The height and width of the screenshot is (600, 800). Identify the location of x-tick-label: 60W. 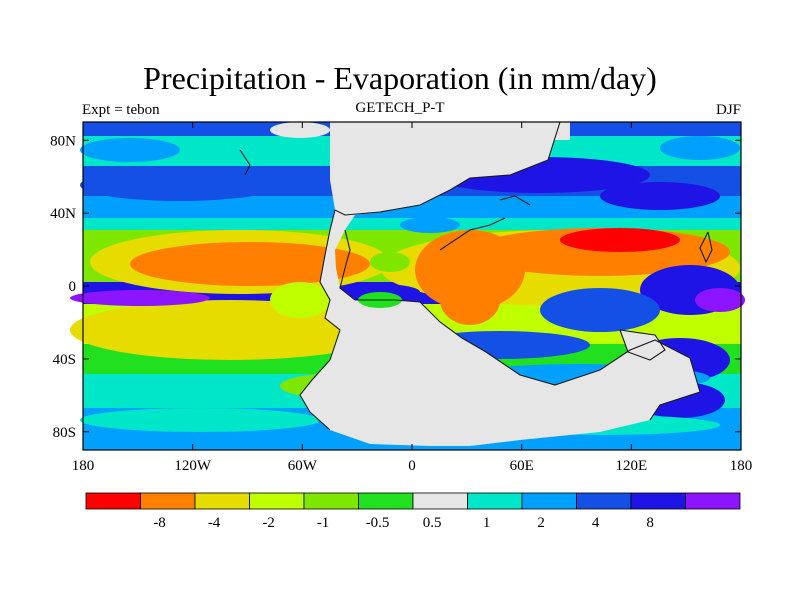
(303, 466).